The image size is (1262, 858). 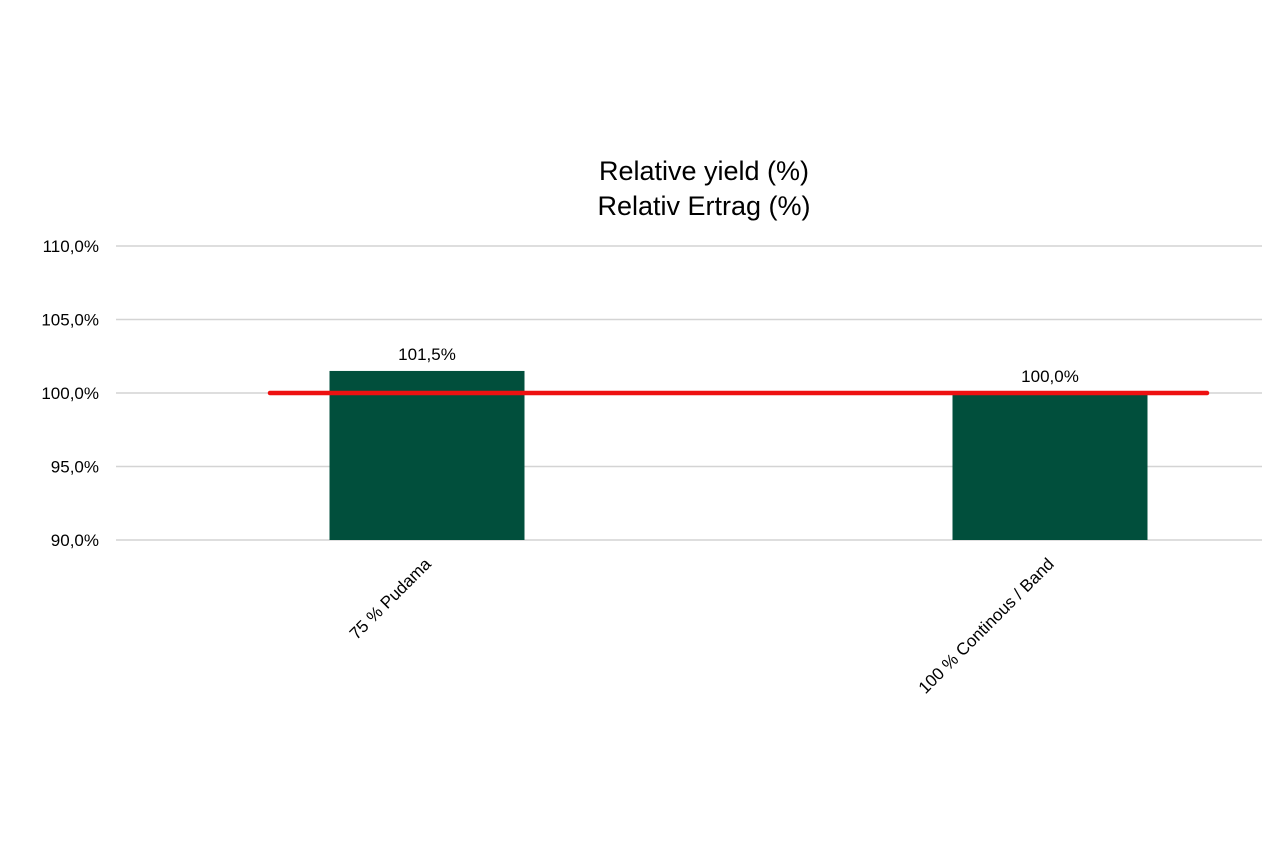 I want to click on y-tick-label: 110,0%, so click(x=71, y=246).